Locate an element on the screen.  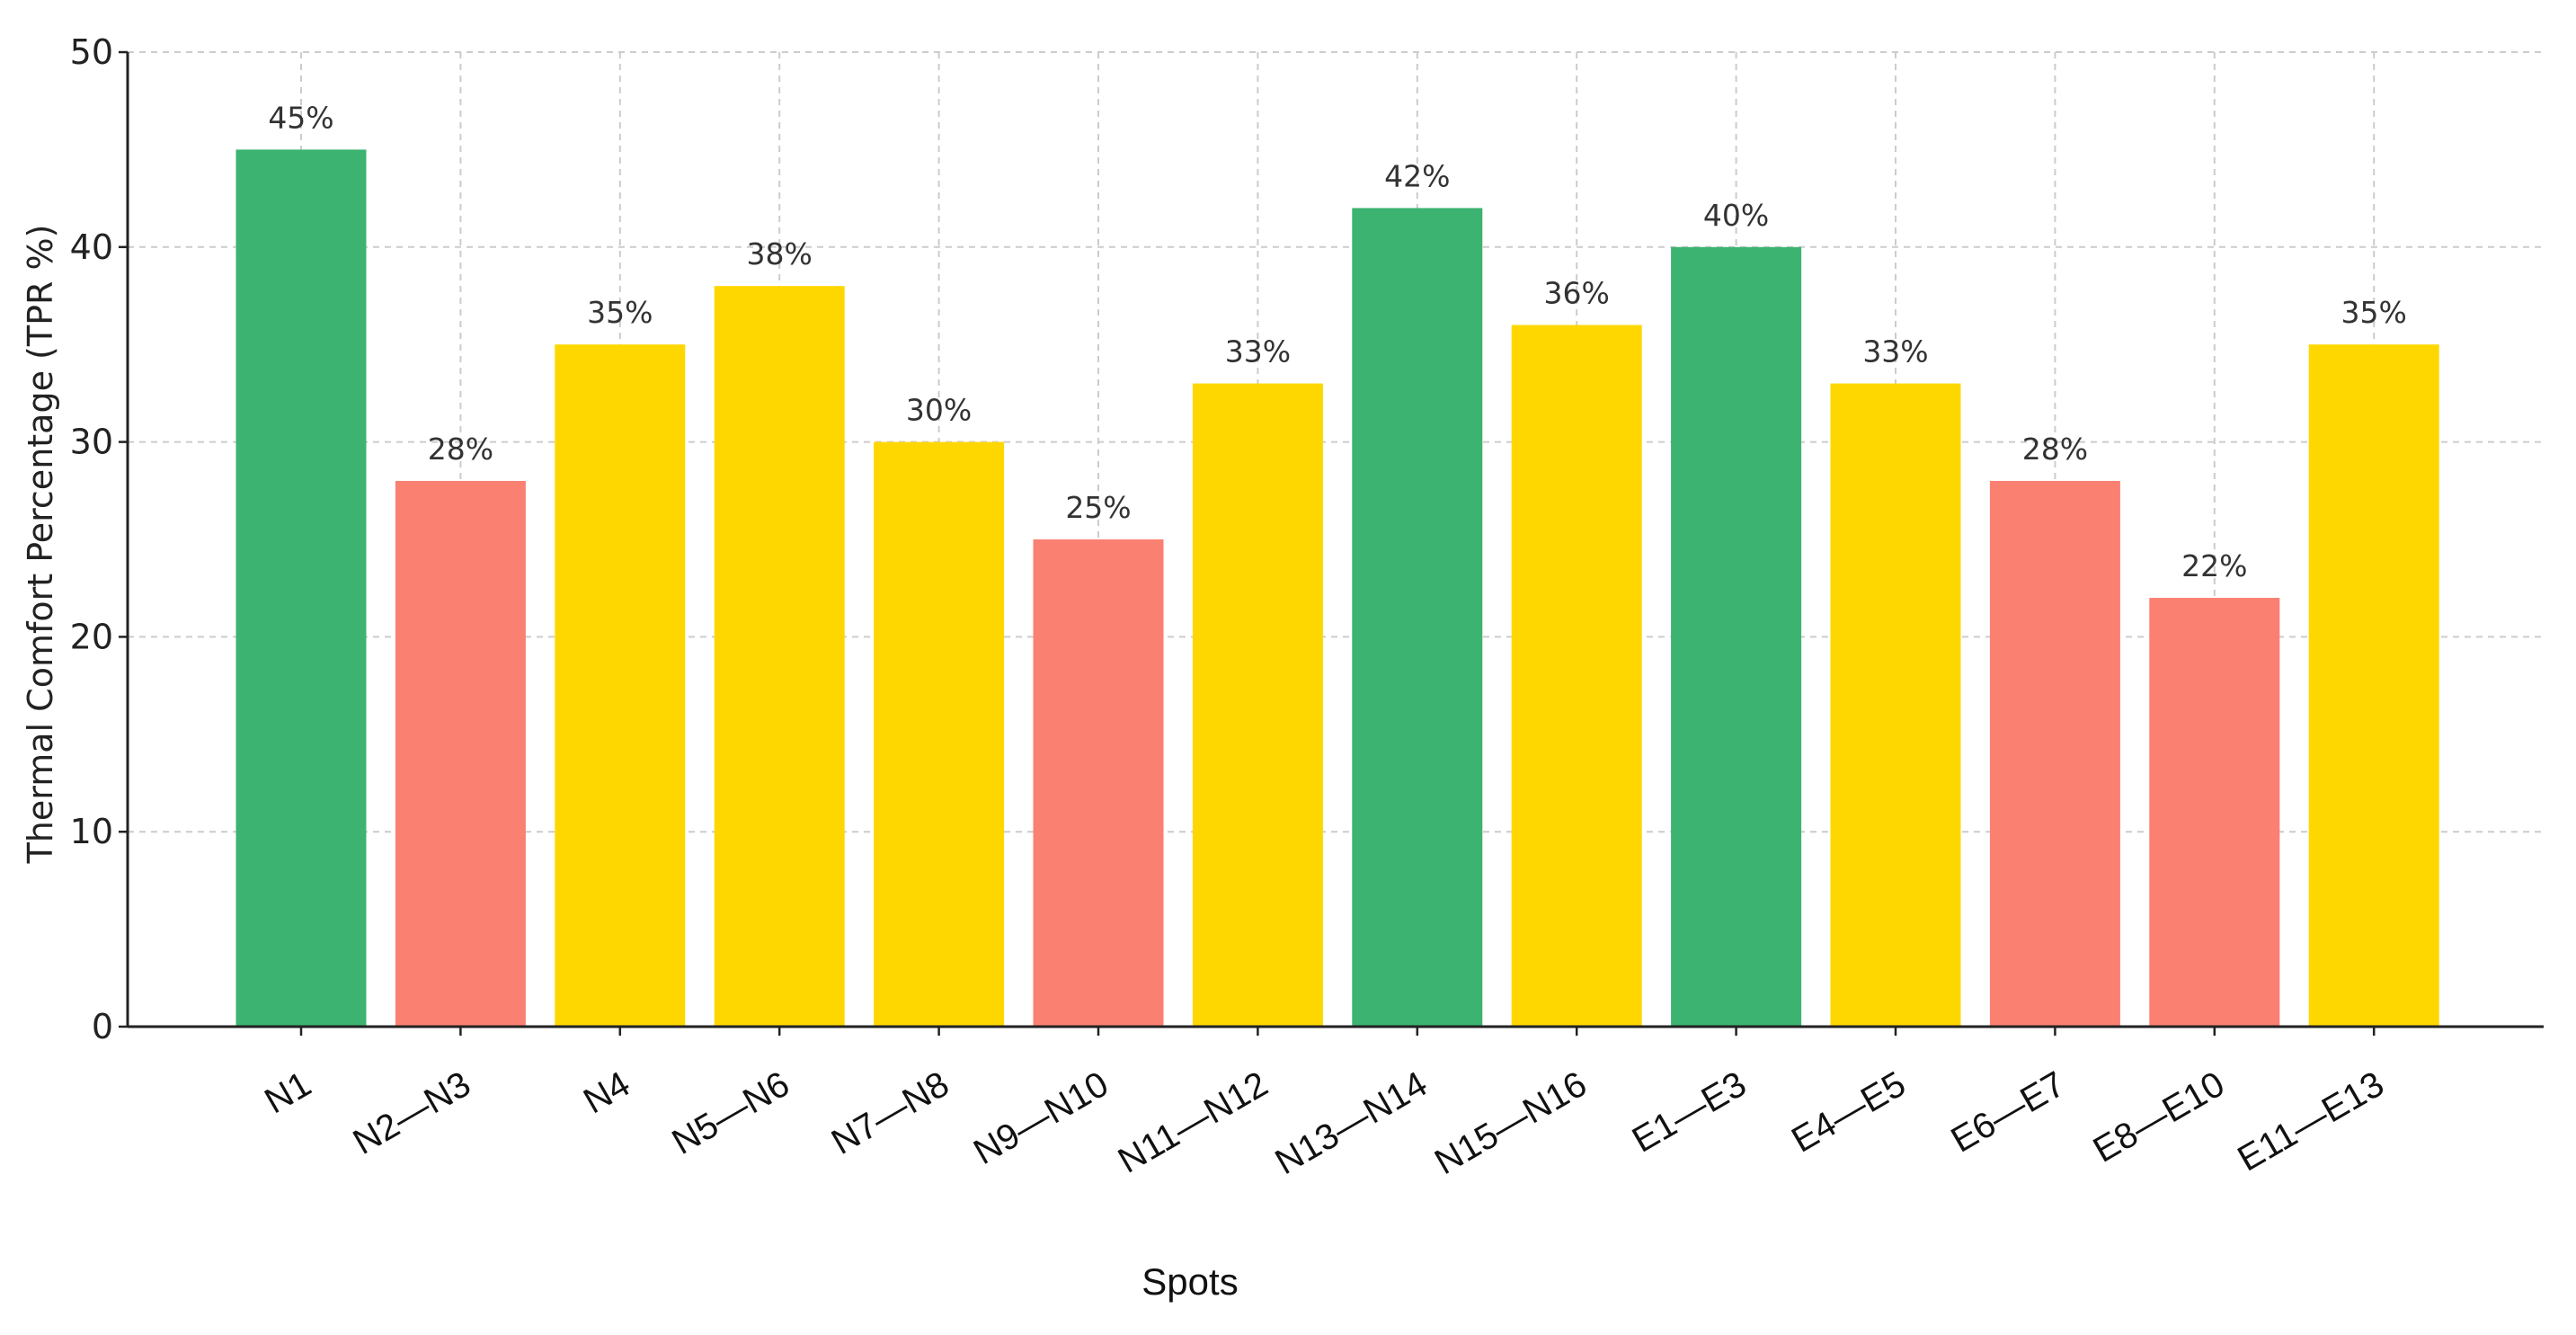
x-tick-label: E6—E7 is located at coordinates (2009, 1112).